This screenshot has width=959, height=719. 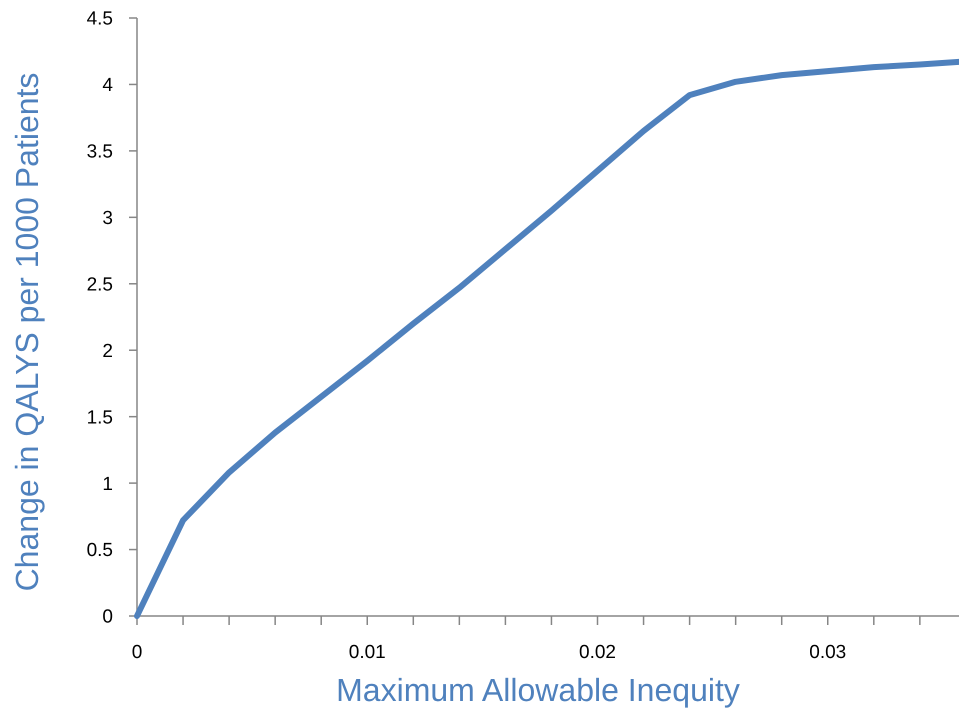 I want to click on y-tick-label: 0.5, so click(x=99, y=551).